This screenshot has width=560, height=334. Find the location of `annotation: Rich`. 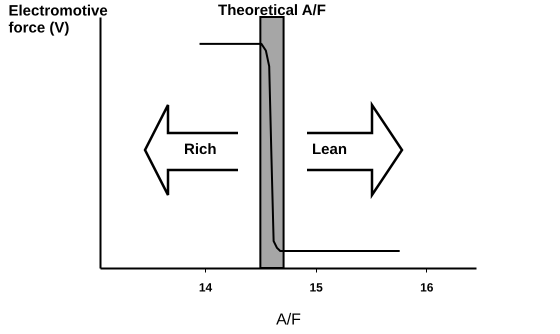

annotation: Rich is located at coordinates (200, 149).